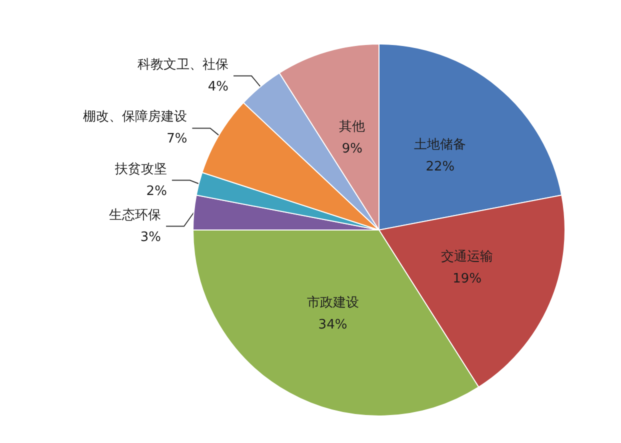 This screenshot has height=443, width=621. Describe the element at coordinates (352, 148) in the screenshot. I see `data-label: 9%` at that location.